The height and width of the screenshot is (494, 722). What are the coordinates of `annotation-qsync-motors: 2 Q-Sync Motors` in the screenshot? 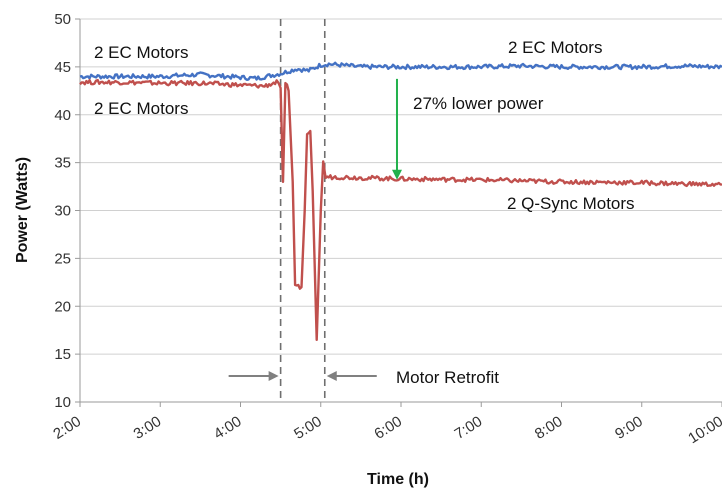 It's located at (571, 203).